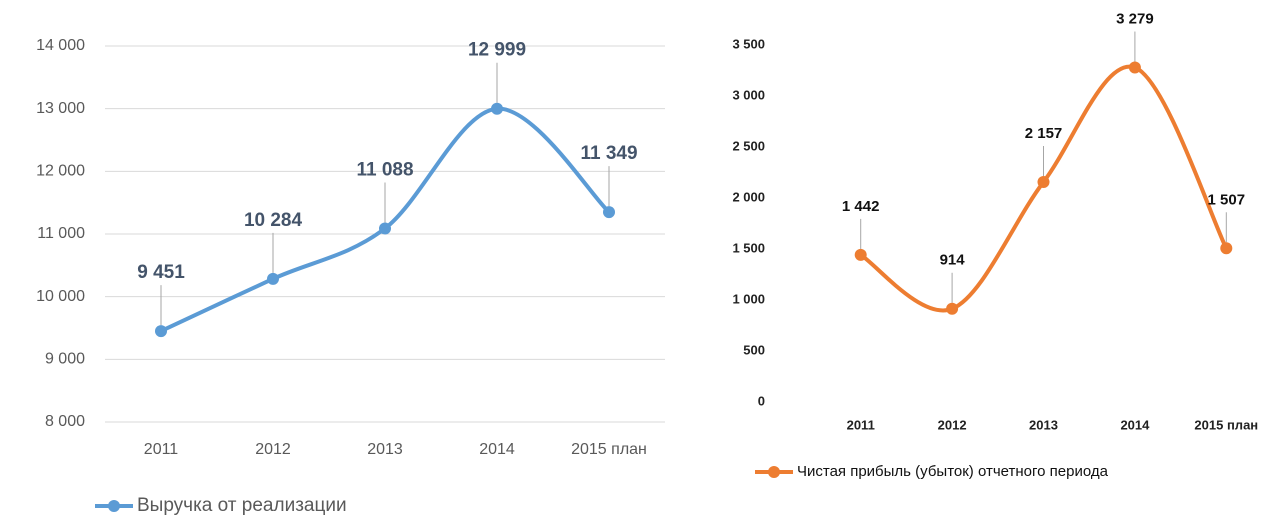  Describe the element at coordinates (608, 153) in the screenshot. I see `data-label: 11 349` at that location.